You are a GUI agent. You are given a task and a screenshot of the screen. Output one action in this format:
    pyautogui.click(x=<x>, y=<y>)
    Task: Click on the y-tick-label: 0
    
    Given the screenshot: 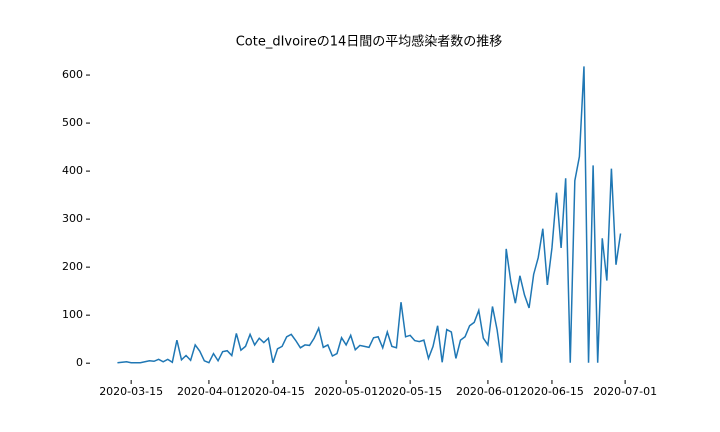 What is the action you would take?
    pyautogui.click(x=79, y=362)
    